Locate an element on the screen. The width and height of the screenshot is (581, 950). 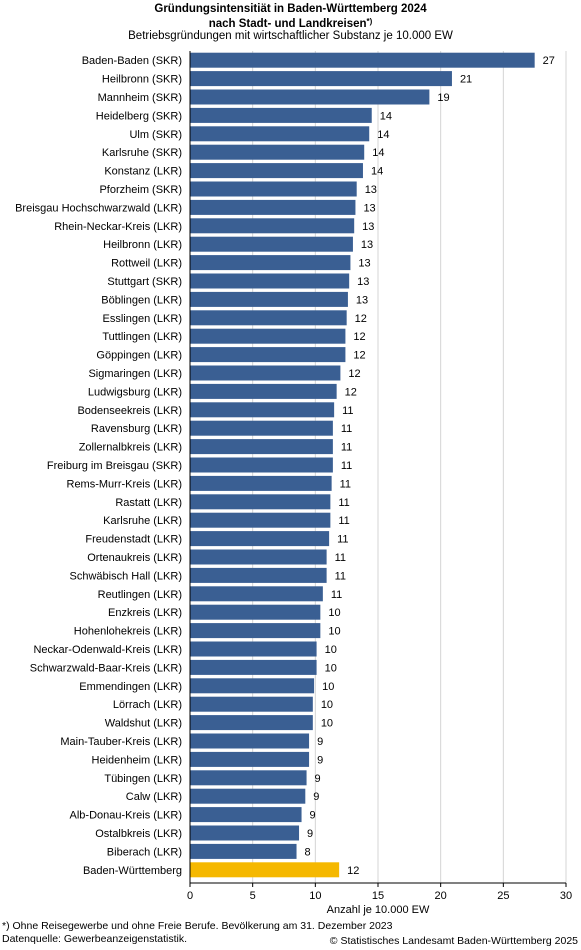
category-label: Zollernalbkreis (LKR) is located at coordinates (130, 448).